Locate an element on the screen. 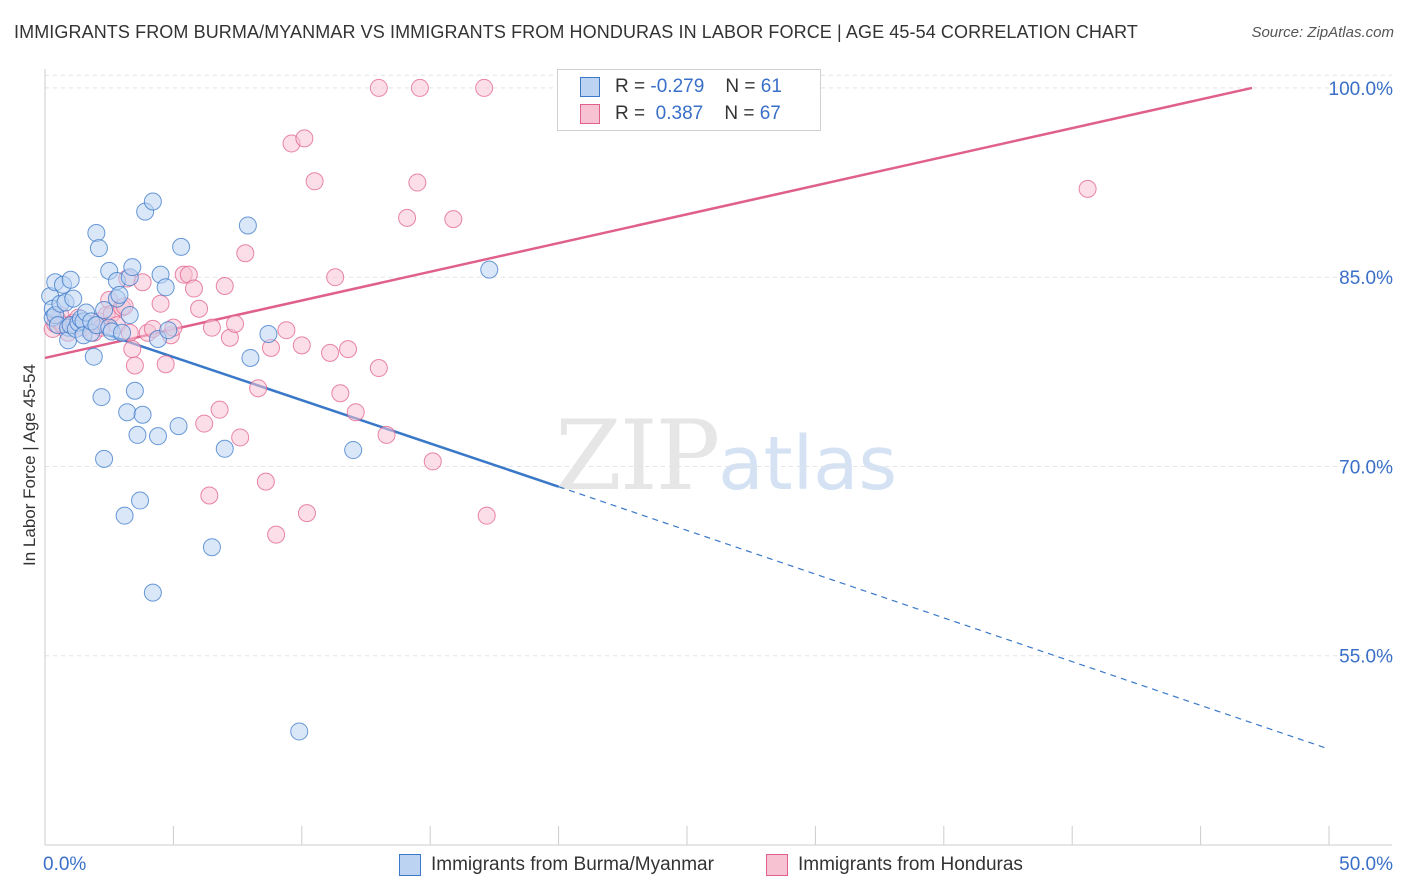 This screenshot has width=1406, height=892. x-tick-label-end: 50.0% is located at coordinates (1366, 864).